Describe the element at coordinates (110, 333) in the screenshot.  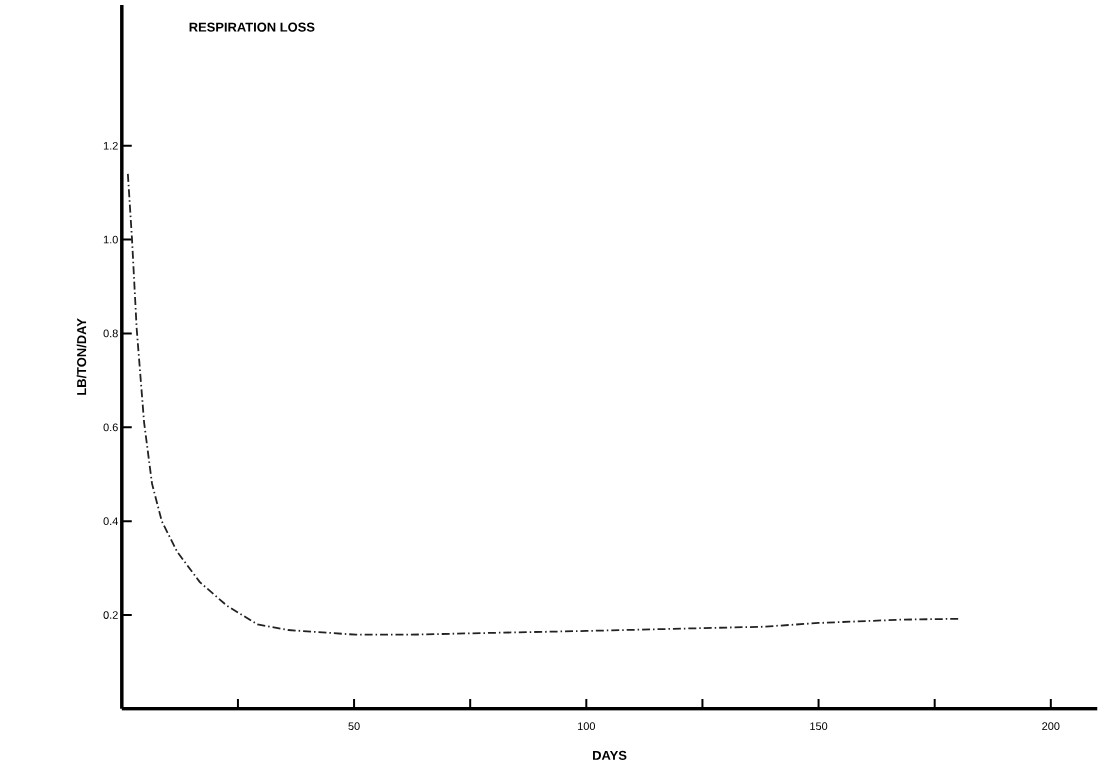
I see `y-tick-label: 0.8` at that location.